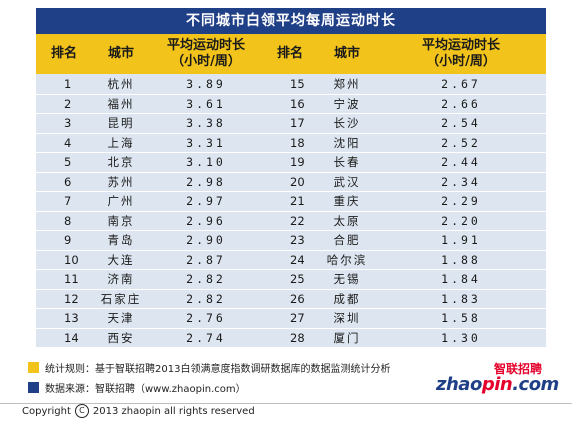 This screenshot has height=422, width=572. Describe the element at coordinates (121, 337) in the screenshot. I see `cell-city: 西安` at that location.